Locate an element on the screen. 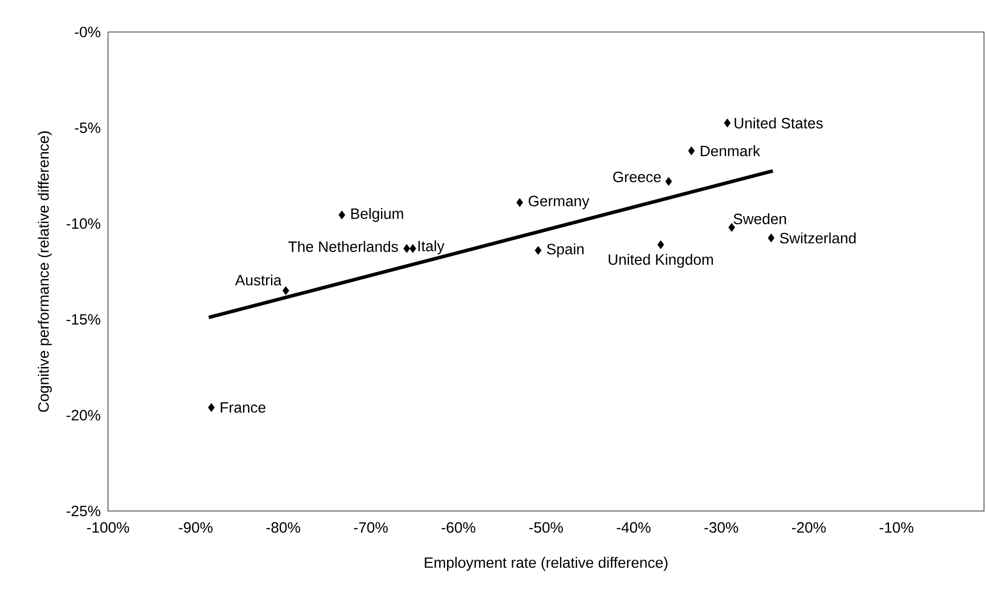 The width and height of the screenshot is (988, 602). x-tick-label: -40% is located at coordinates (633, 527).